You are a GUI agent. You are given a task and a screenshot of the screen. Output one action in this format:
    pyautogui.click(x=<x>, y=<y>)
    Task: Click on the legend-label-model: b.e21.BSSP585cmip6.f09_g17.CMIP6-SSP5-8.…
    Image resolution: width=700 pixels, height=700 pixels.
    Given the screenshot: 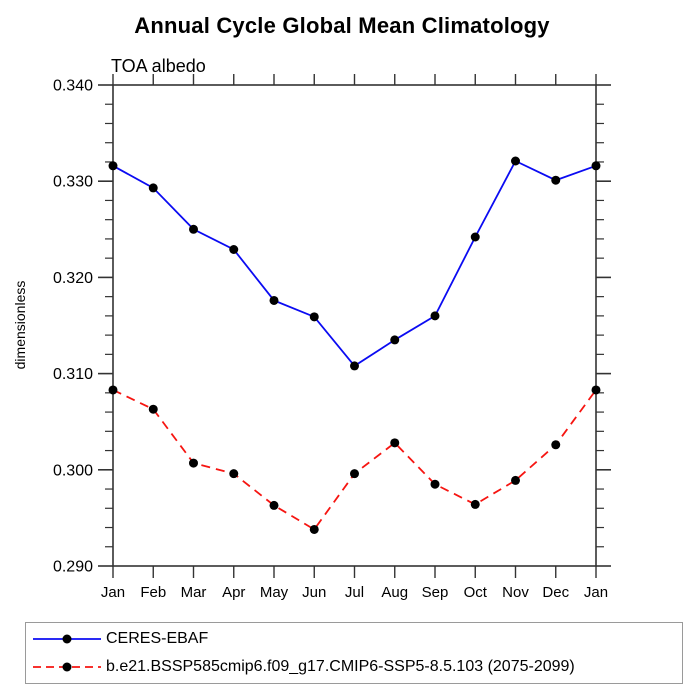 What is the action you would take?
    pyautogui.click(x=340, y=666)
    